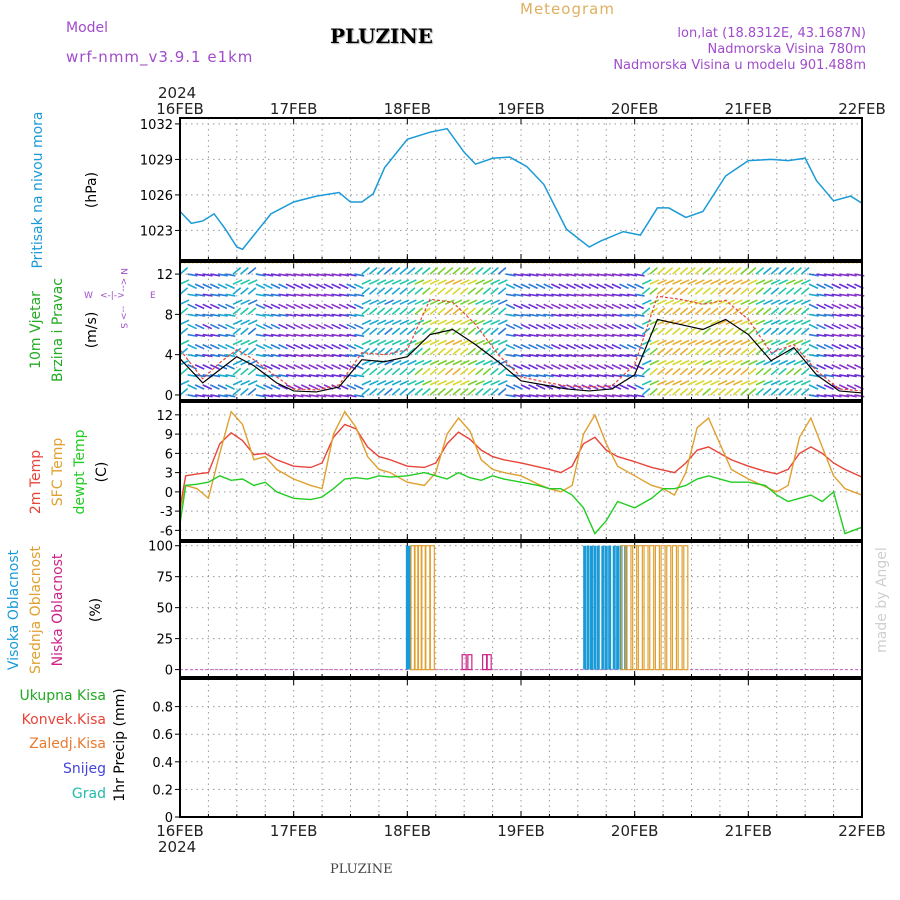 The image size is (900, 900). Describe the element at coordinates (156, 231) in the screenshot. I see `y-tick-label: 1023` at that location.